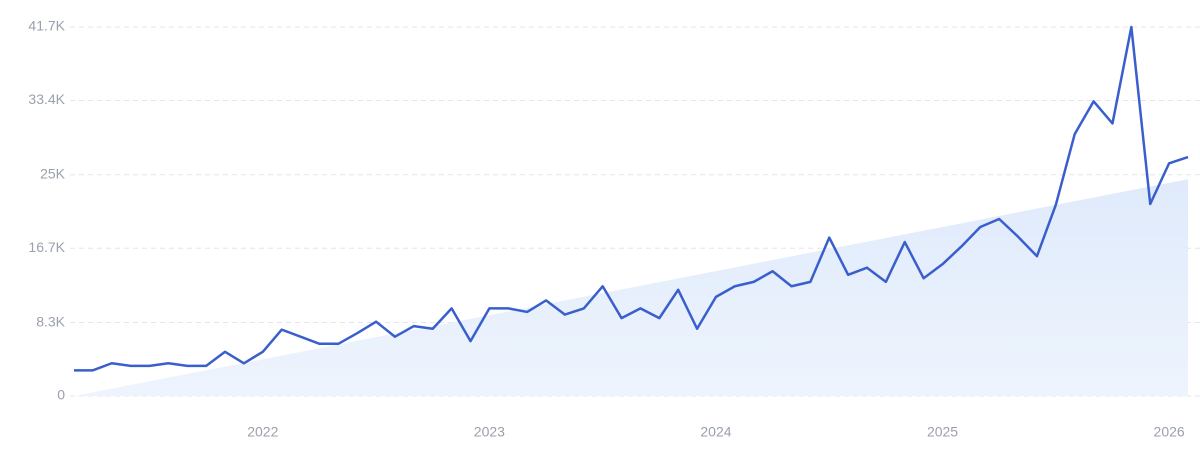  Describe the element at coordinates (262, 432) in the screenshot. I see `x-tick-label: 2022` at that location.